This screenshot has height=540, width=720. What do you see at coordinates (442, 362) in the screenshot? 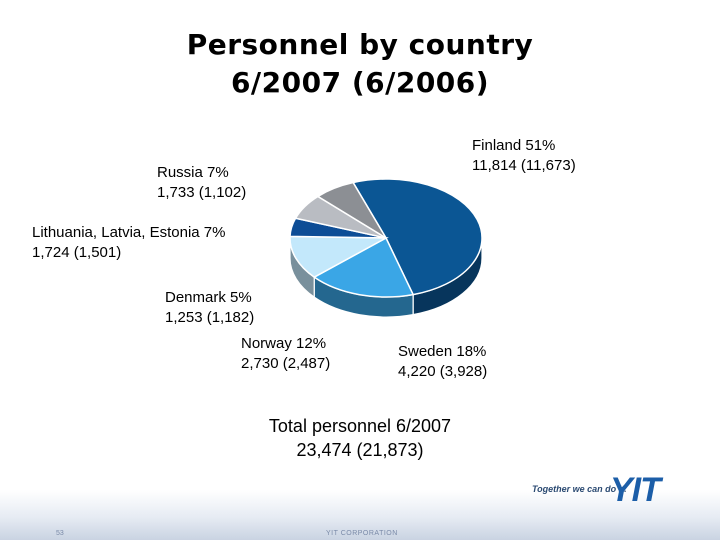
I see `label-sweden: Sweden 18% 4,220 (3,928)` at bounding box center [442, 362].